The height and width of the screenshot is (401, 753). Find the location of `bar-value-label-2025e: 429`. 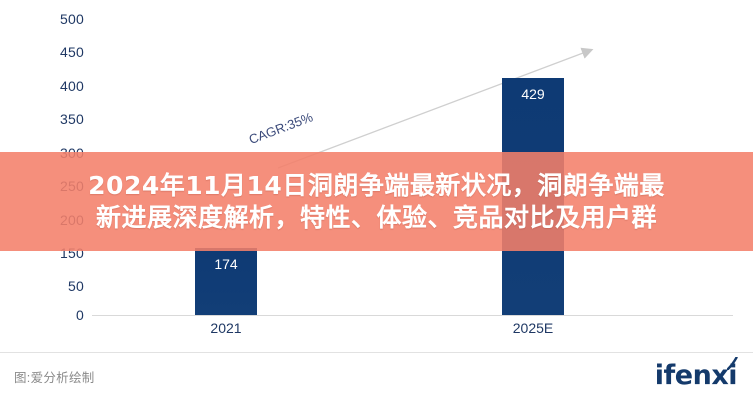

bar-value-label-2025e: 429 is located at coordinates (533, 94).